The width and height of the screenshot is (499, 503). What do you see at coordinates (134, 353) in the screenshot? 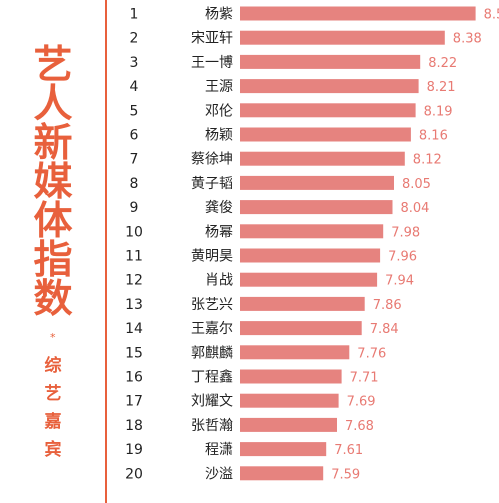
I see `rank-label: 15` at bounding box center [134, 353].